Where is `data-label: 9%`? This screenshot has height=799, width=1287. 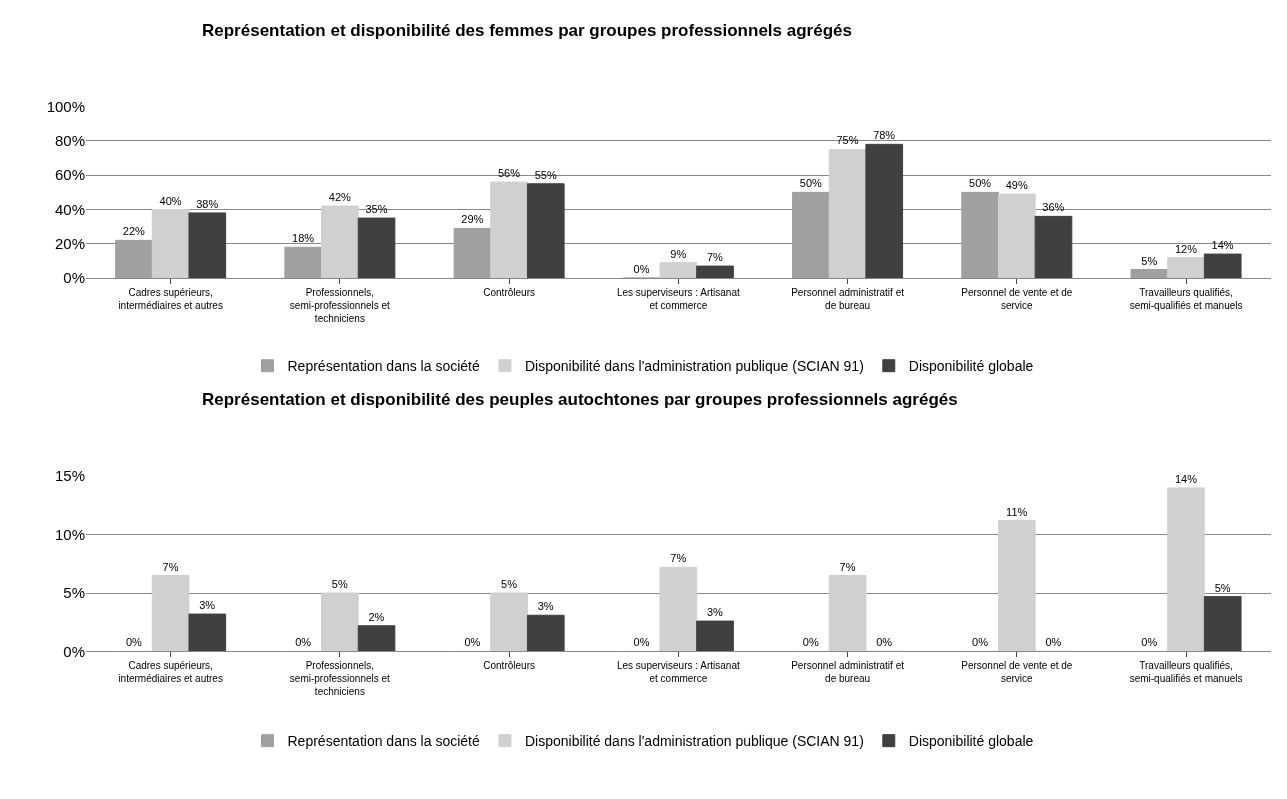 data-label: 9% is located at coordinates (678, 253).